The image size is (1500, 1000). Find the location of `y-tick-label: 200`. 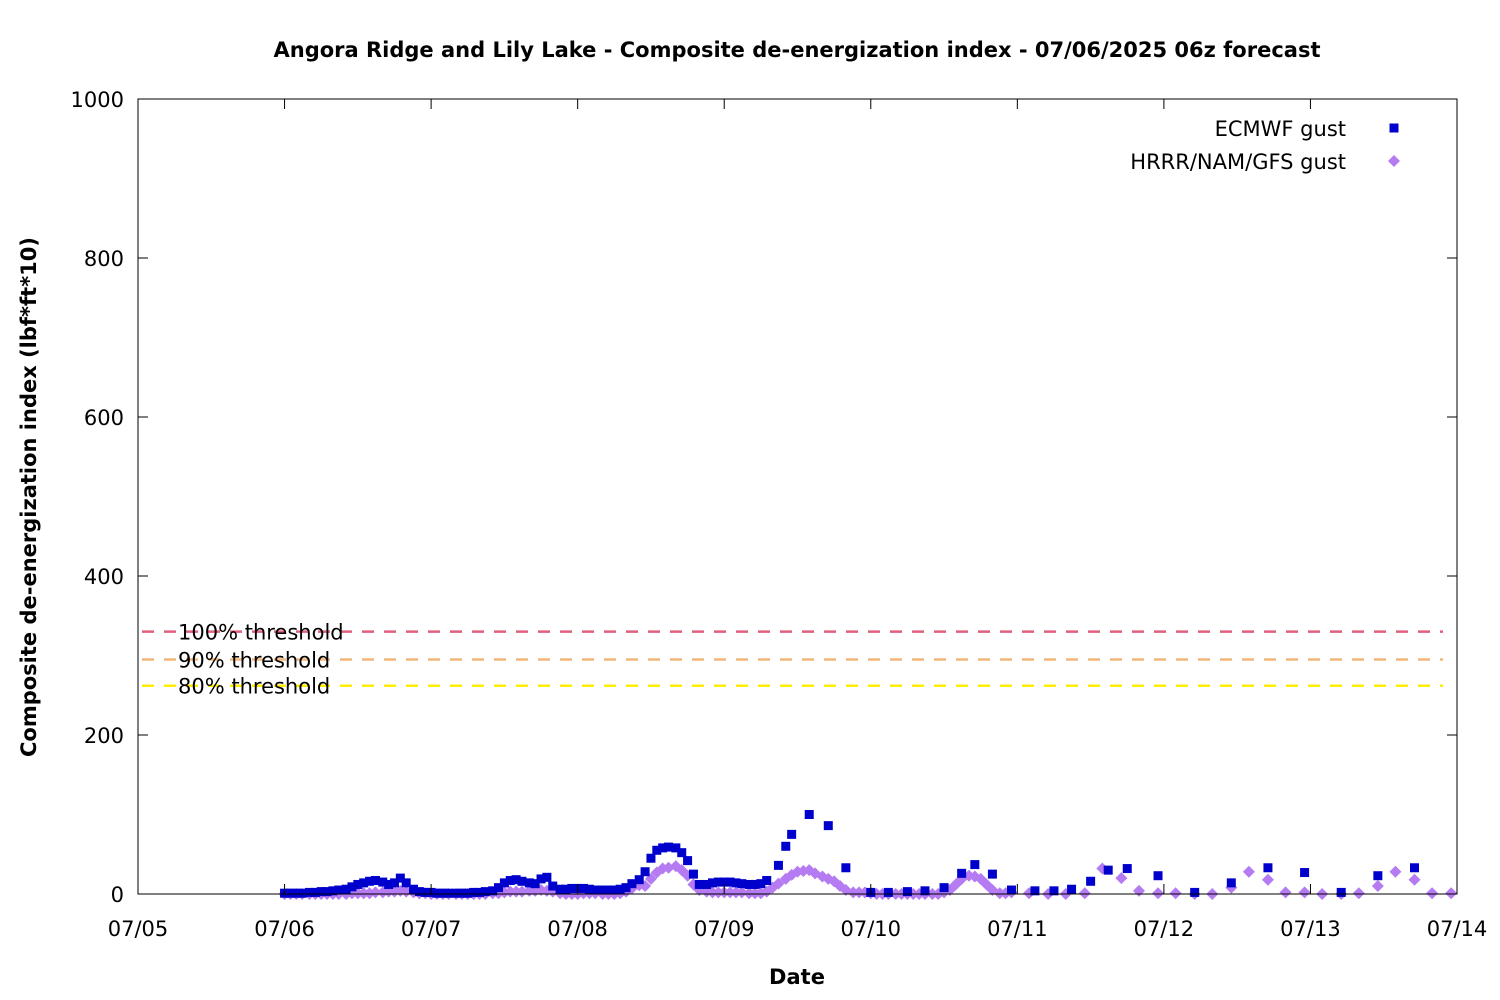

y-tick-label: 200 is located at coordinates (104, 736).